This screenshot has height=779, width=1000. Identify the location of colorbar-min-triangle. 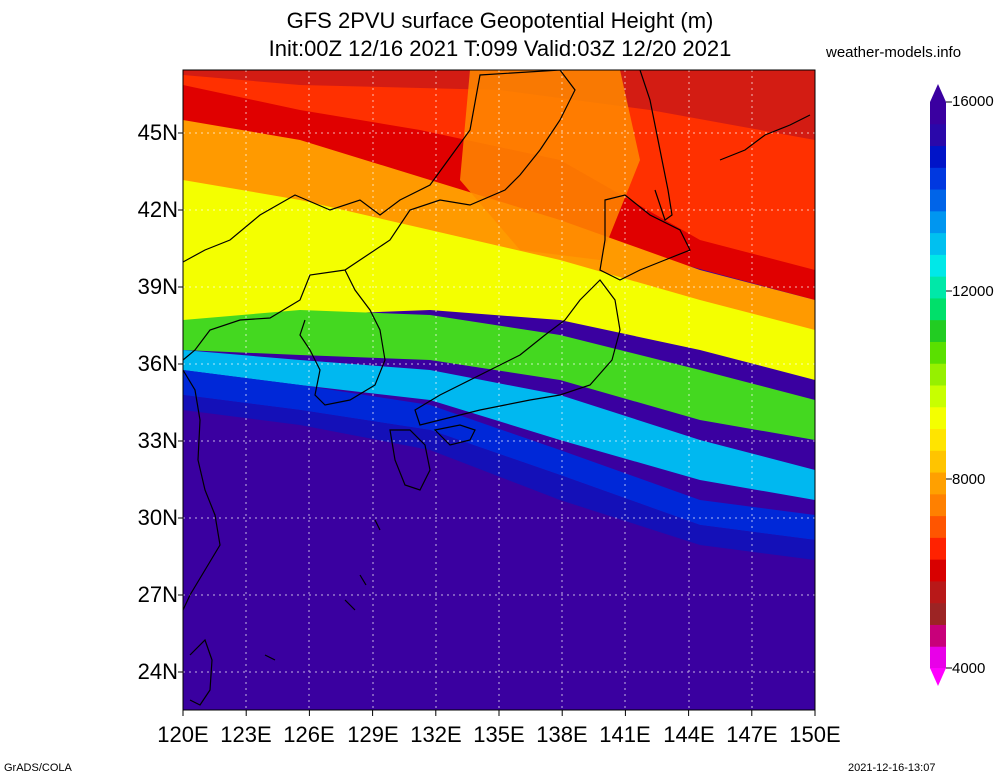
(938, 677).